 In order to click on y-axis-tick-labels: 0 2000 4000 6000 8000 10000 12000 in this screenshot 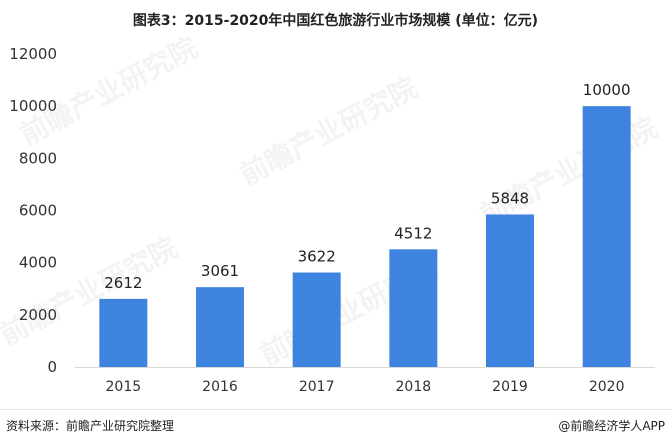, I will do `click(33, 210)`.